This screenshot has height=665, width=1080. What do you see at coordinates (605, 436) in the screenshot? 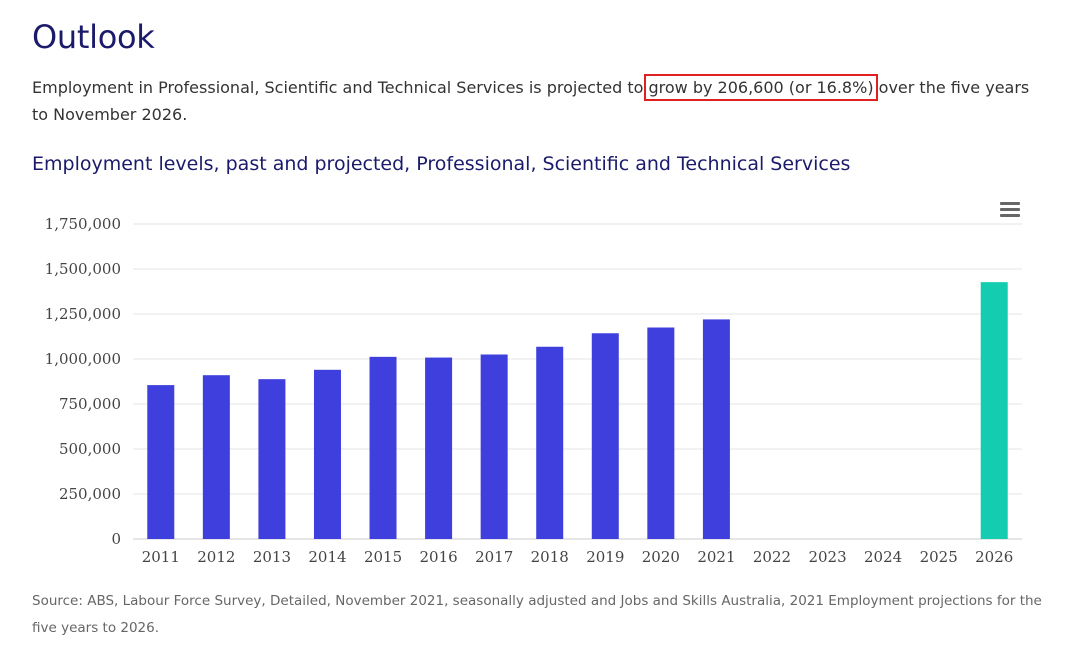
I see `bar-2019` at bounding box center [605, 436].